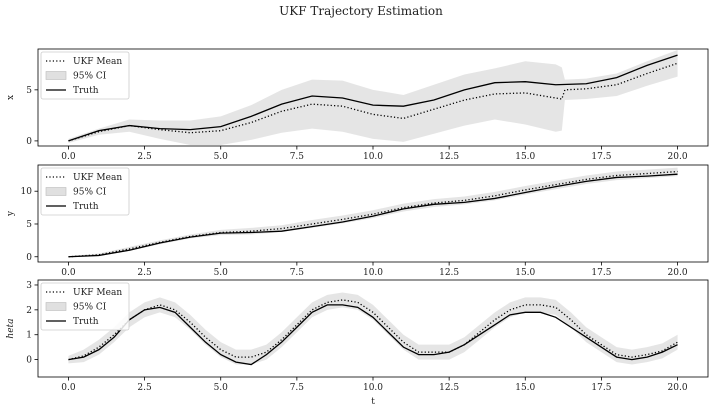 The width and height of the screenshot is (713, 412). Describe the element at coordinates (373, 402) in the screenshot. I see `x-axis-label: t` at that location.